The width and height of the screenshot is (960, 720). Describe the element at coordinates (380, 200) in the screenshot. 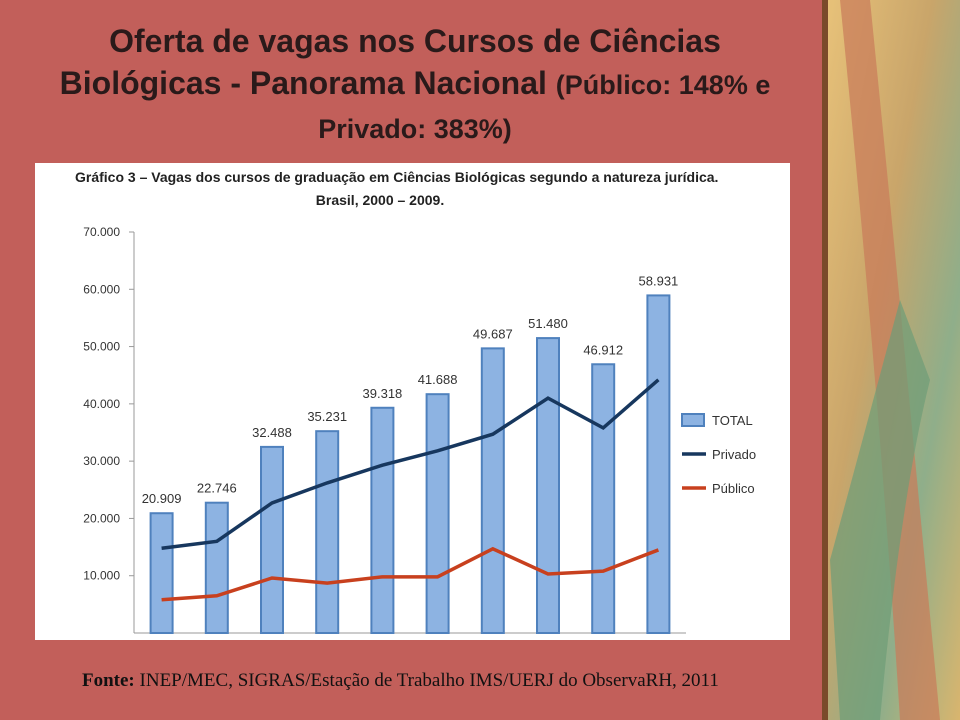

I see `chart-subtitle: Brasil, 2000 – 2009.` at that location.